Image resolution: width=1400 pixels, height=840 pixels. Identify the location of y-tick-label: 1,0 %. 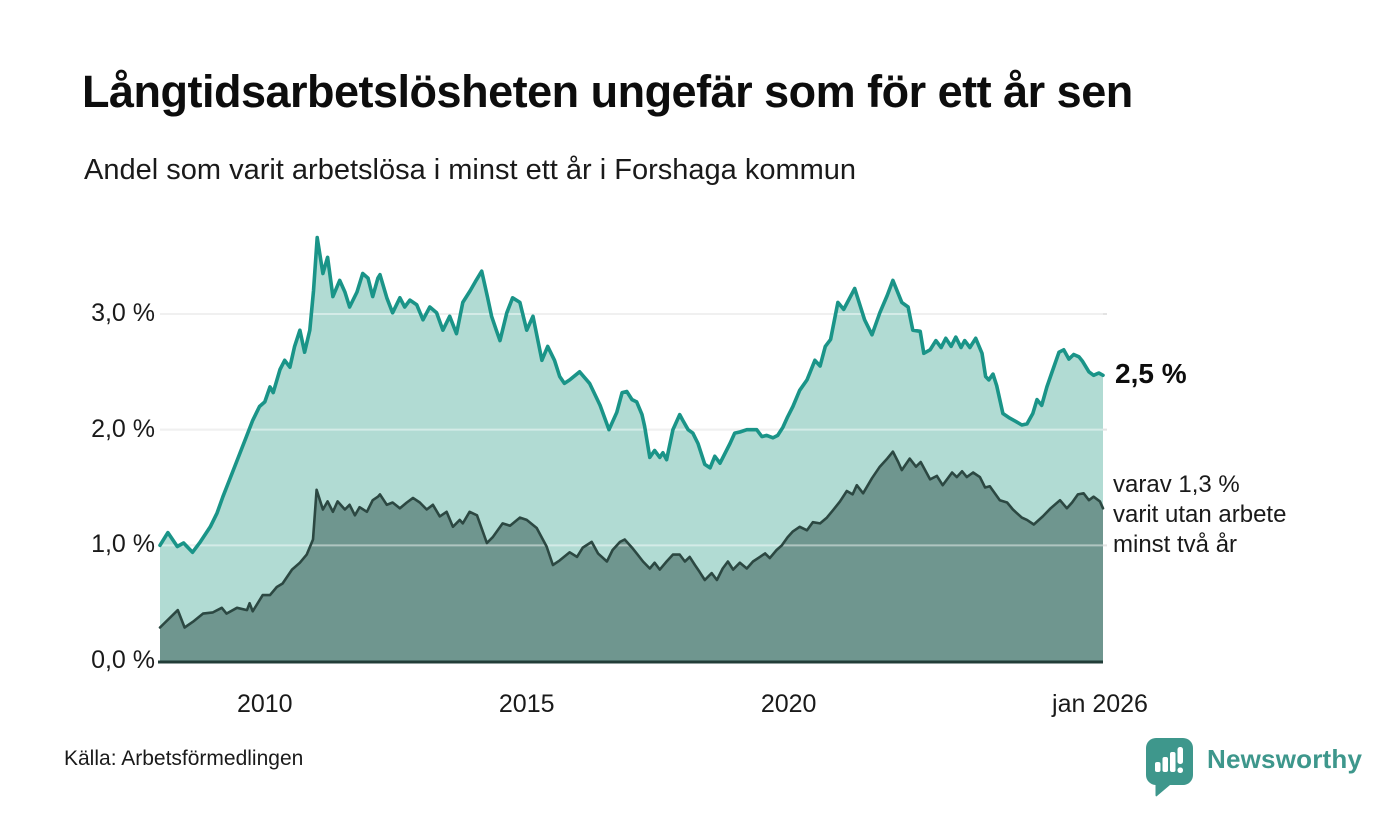
(123, 544).